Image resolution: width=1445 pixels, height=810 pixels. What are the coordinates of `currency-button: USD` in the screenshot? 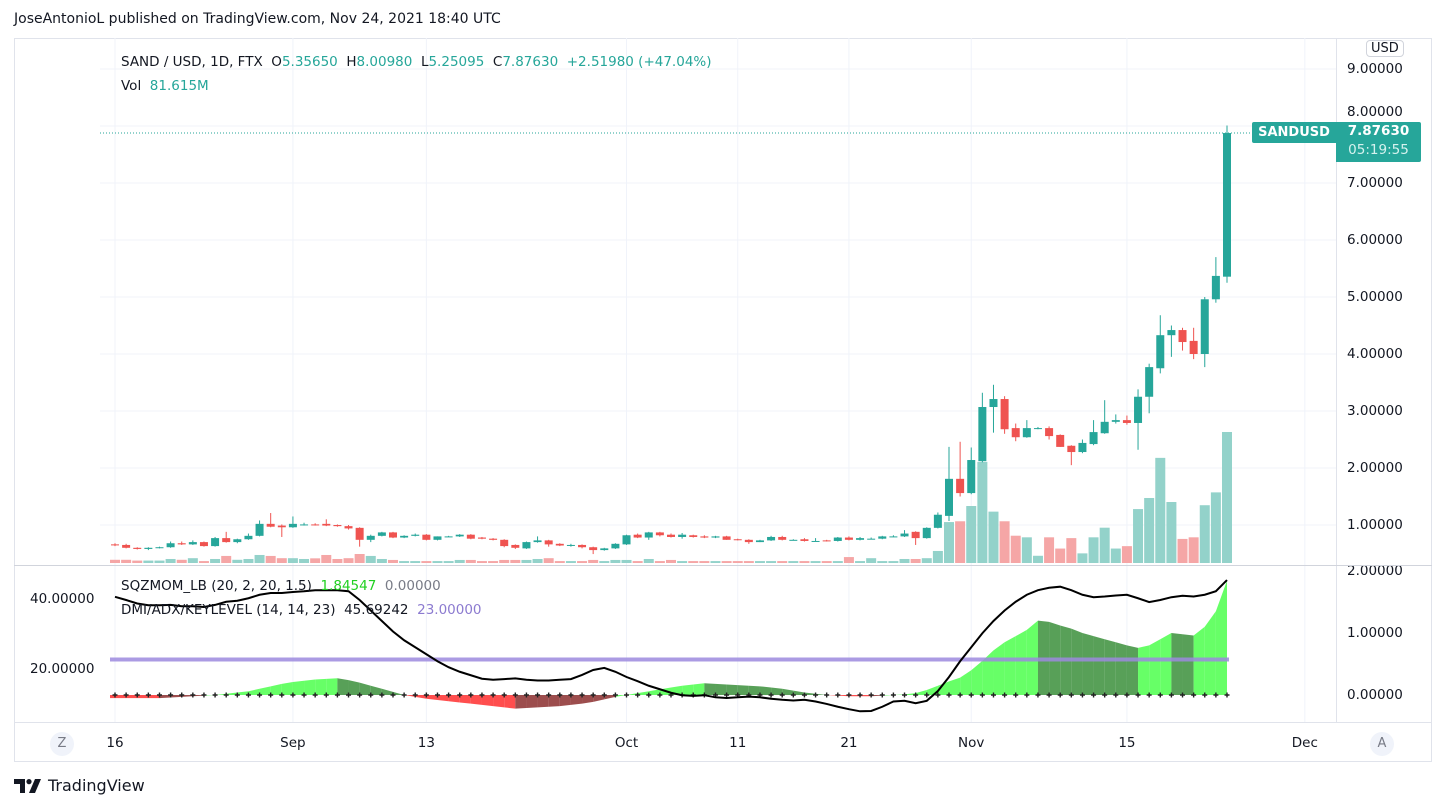 It's located at (1385, 48).